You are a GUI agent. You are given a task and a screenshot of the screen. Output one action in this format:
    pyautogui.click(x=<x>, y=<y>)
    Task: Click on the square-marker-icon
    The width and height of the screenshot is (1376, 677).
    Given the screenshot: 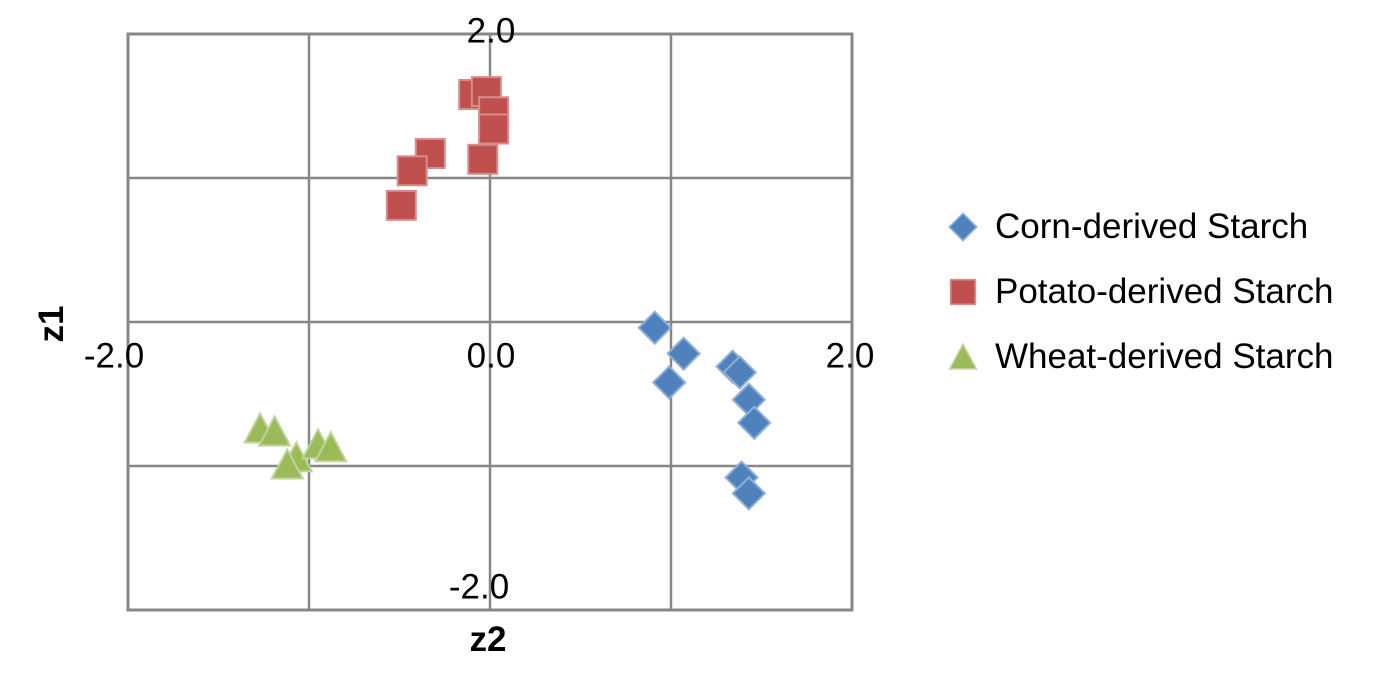 What is the action you would take?
    pyautogui.click(x=963, y=291)
    